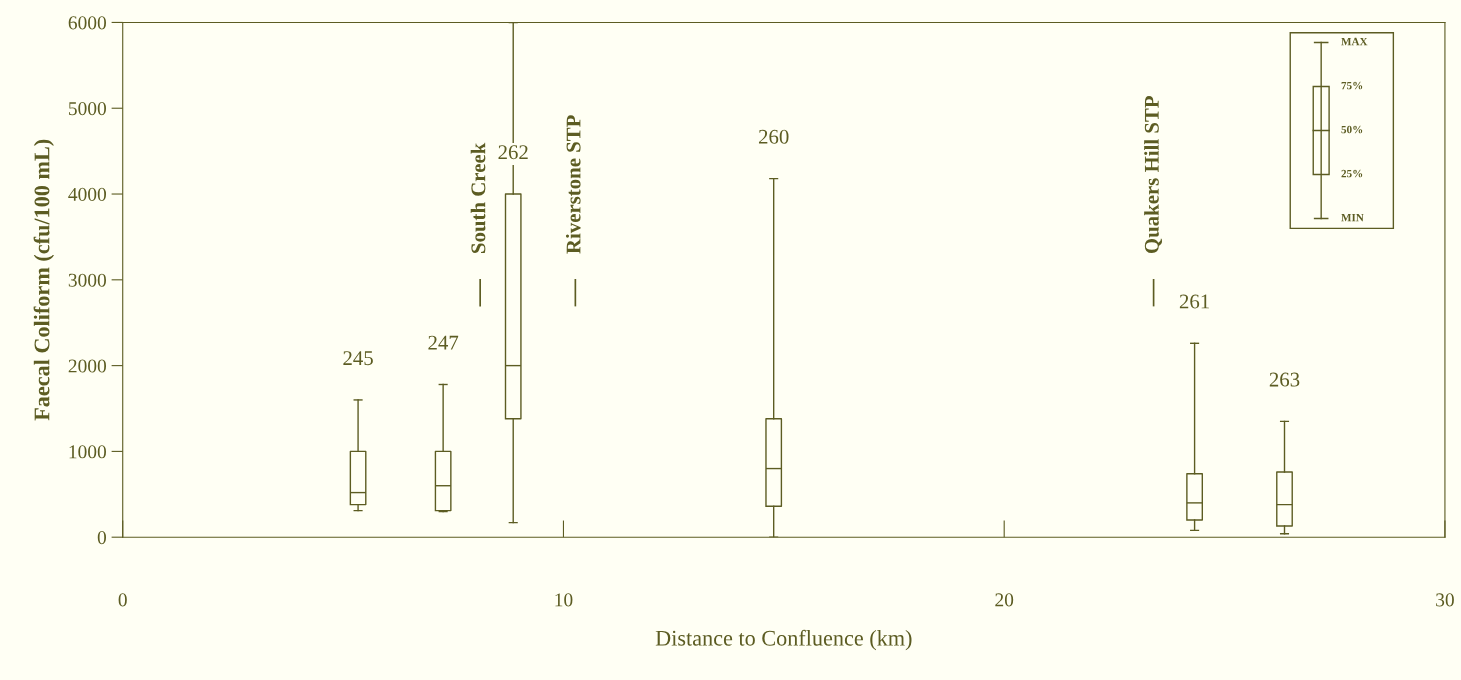 The height and width of the screenshot is (680, 1461). Describe the element at coordinates (87, 23) in the screenshot. I see `y-tick-label: 6000` at that location.